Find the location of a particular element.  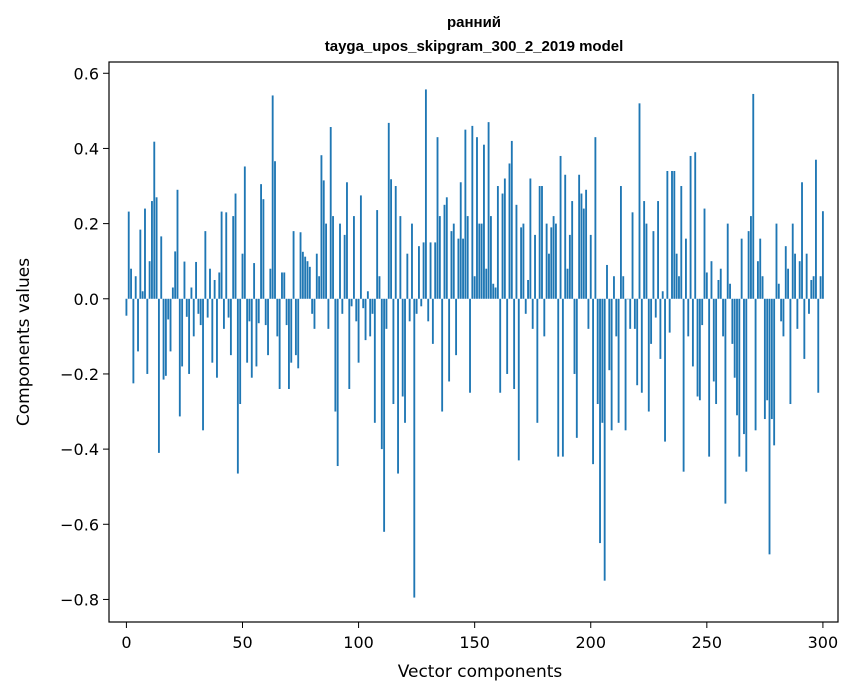

x-axis-label: Vector components is located at coordinates (480, 672).